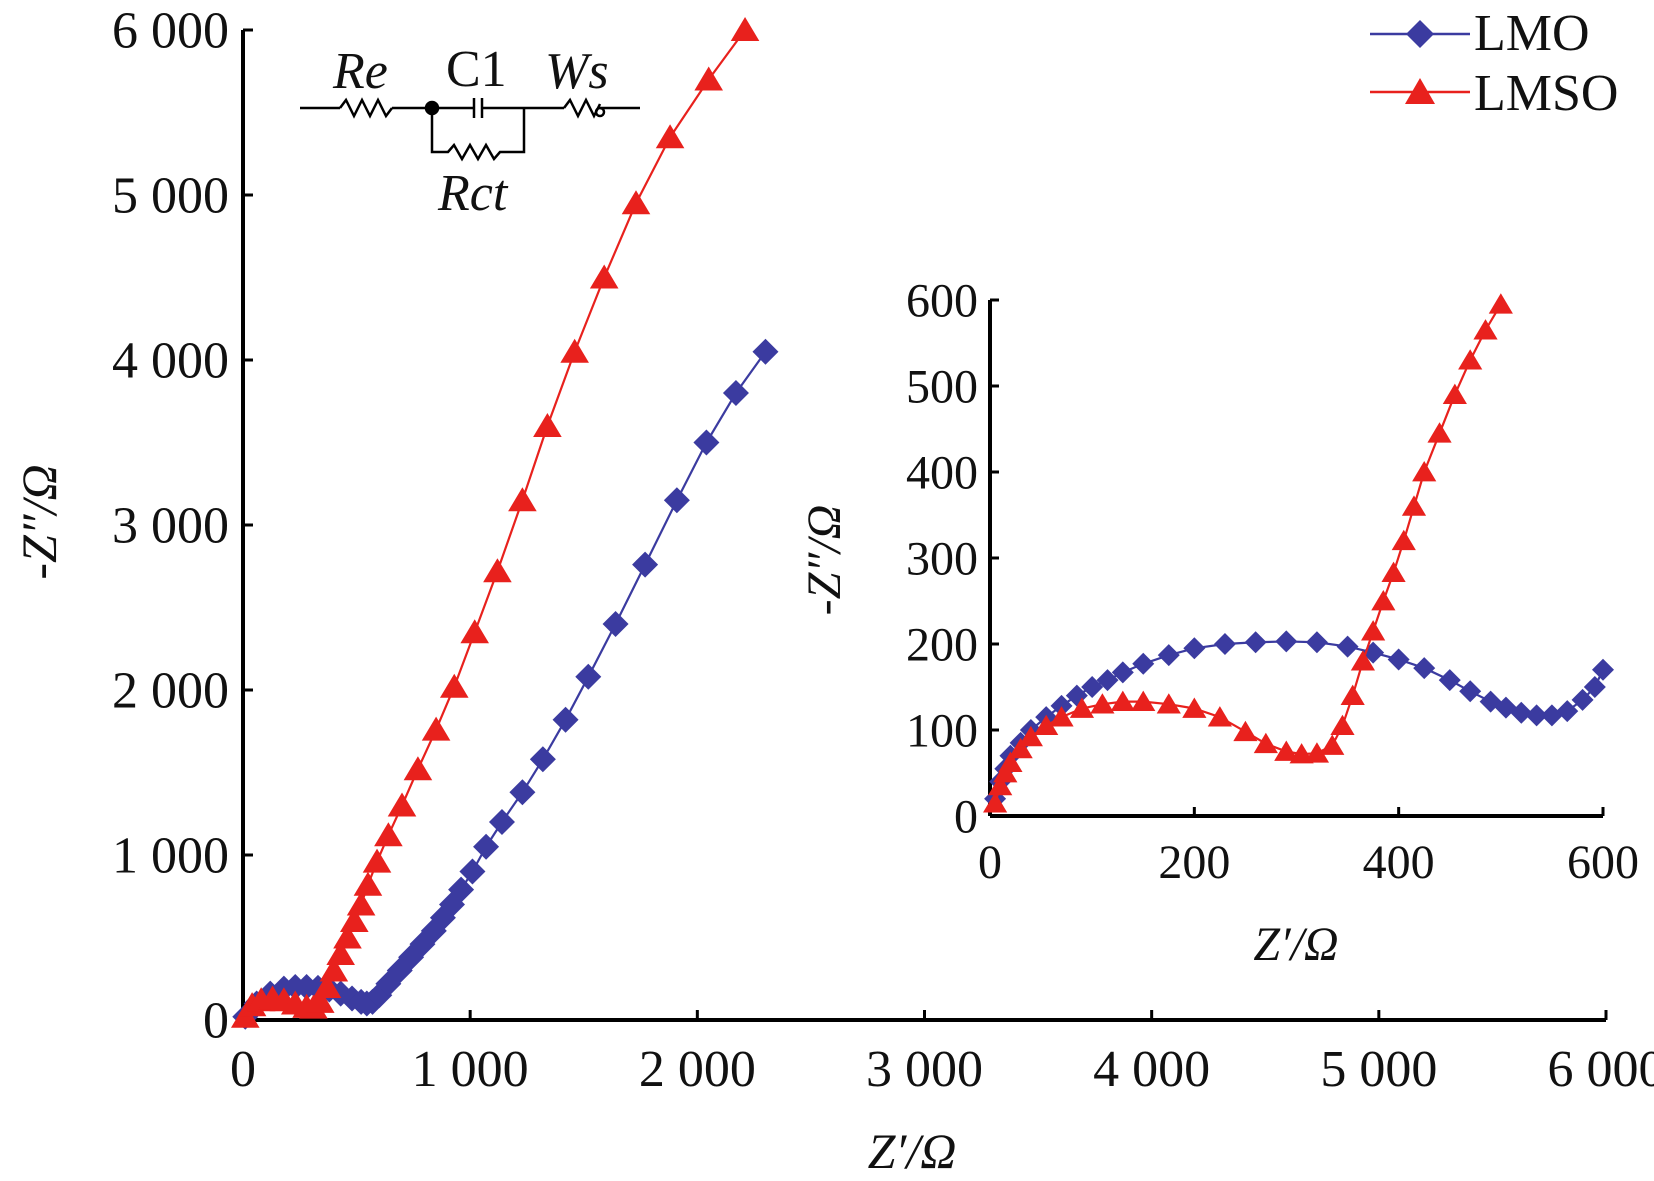  What do you see at coordinates (942, 472) in the screenshot?
I see `inset-y-tick-label: 400` at bounding box center [942, 472].